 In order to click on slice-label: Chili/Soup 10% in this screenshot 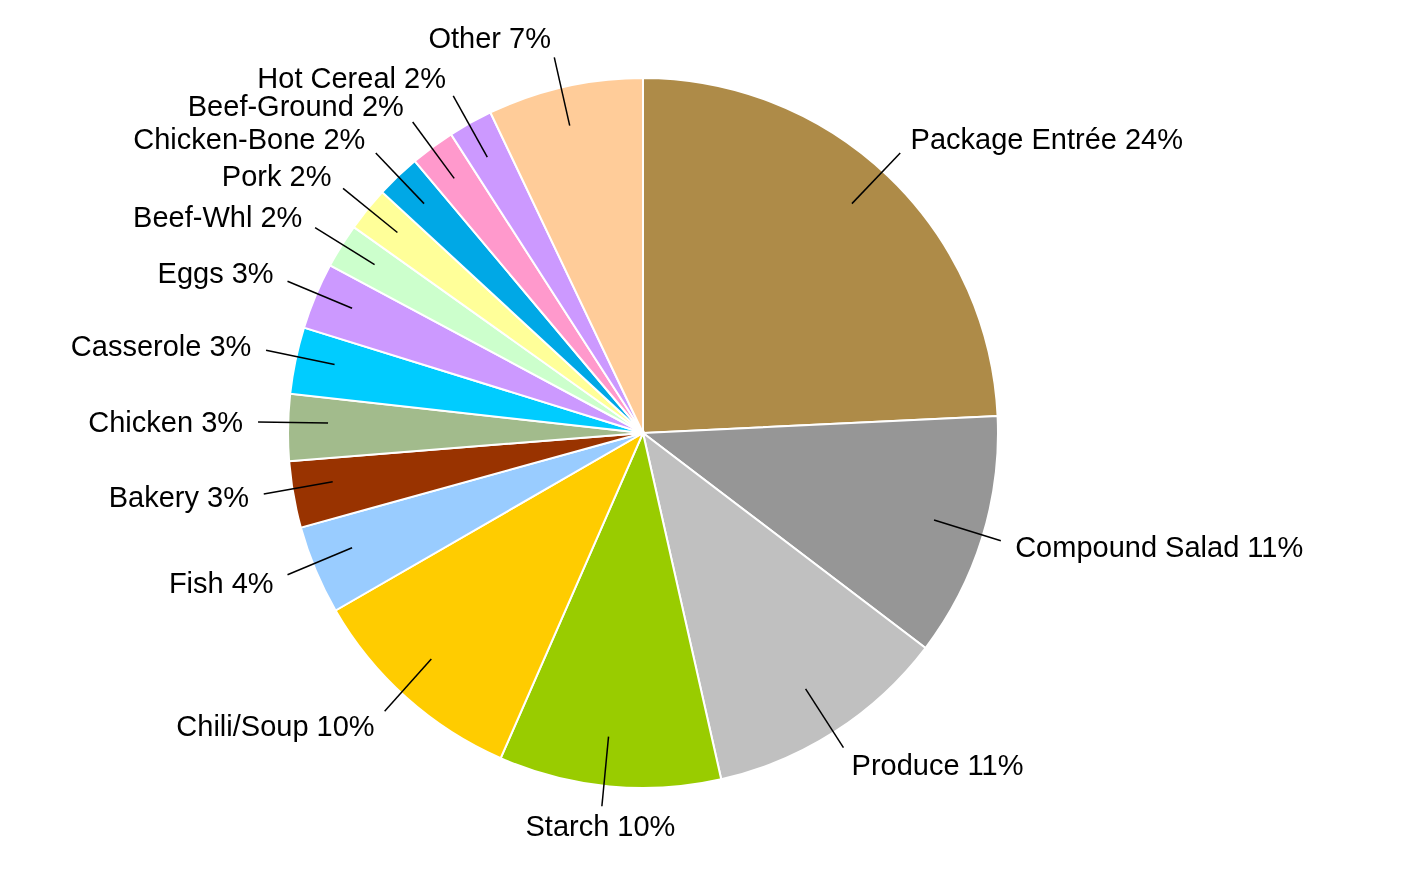, I will do `click(275, 726)`.